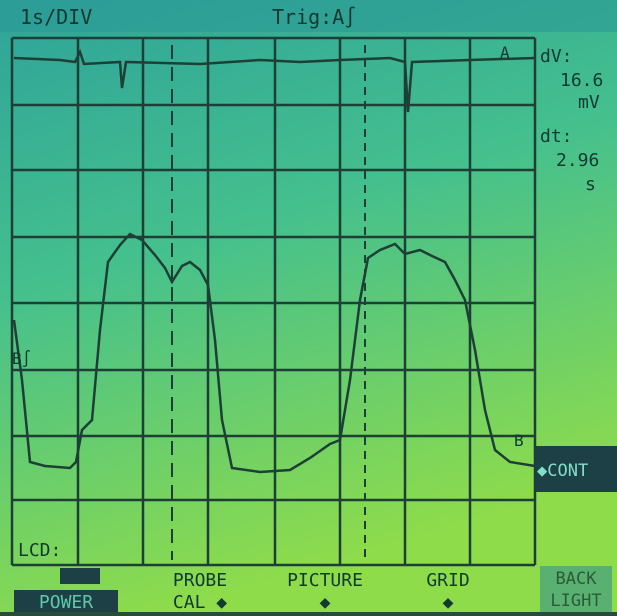  What do you see at coordinates (577, 579) in the screenshot?
I see `menu-back: BACK` at bounding box center [577, 579].